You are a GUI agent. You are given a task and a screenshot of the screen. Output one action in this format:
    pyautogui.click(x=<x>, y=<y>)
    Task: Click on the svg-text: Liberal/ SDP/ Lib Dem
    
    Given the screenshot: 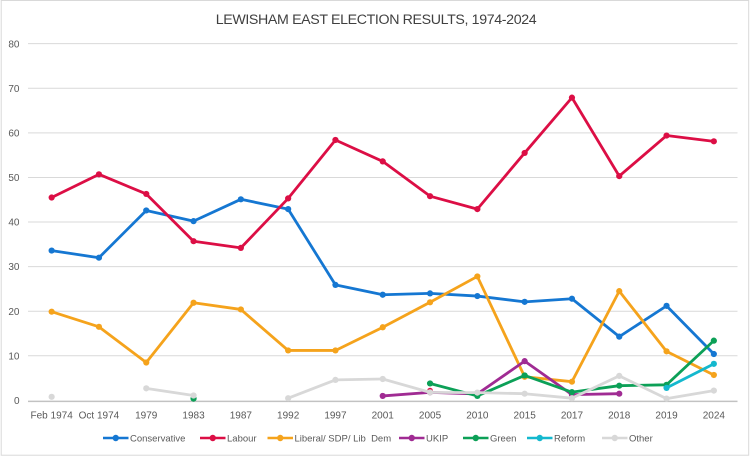 What is the action you would take?
    pyautogui.click(x=343, y=439)
    